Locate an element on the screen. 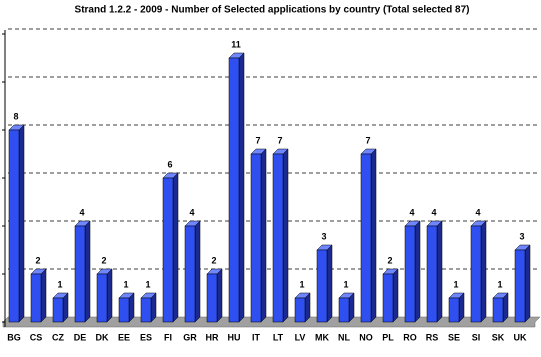 This screenshot has height=357, width=541. x-tick-label: MK is located at coordinates (322, 337).